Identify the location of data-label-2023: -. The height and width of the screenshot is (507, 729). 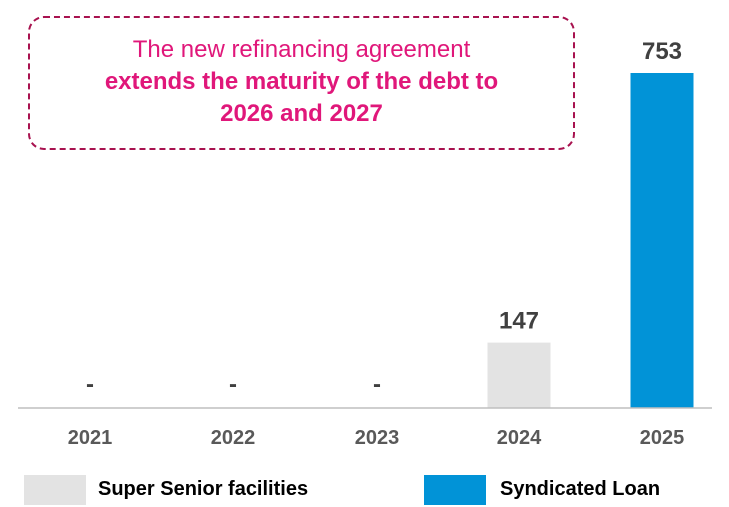
(377, 384).